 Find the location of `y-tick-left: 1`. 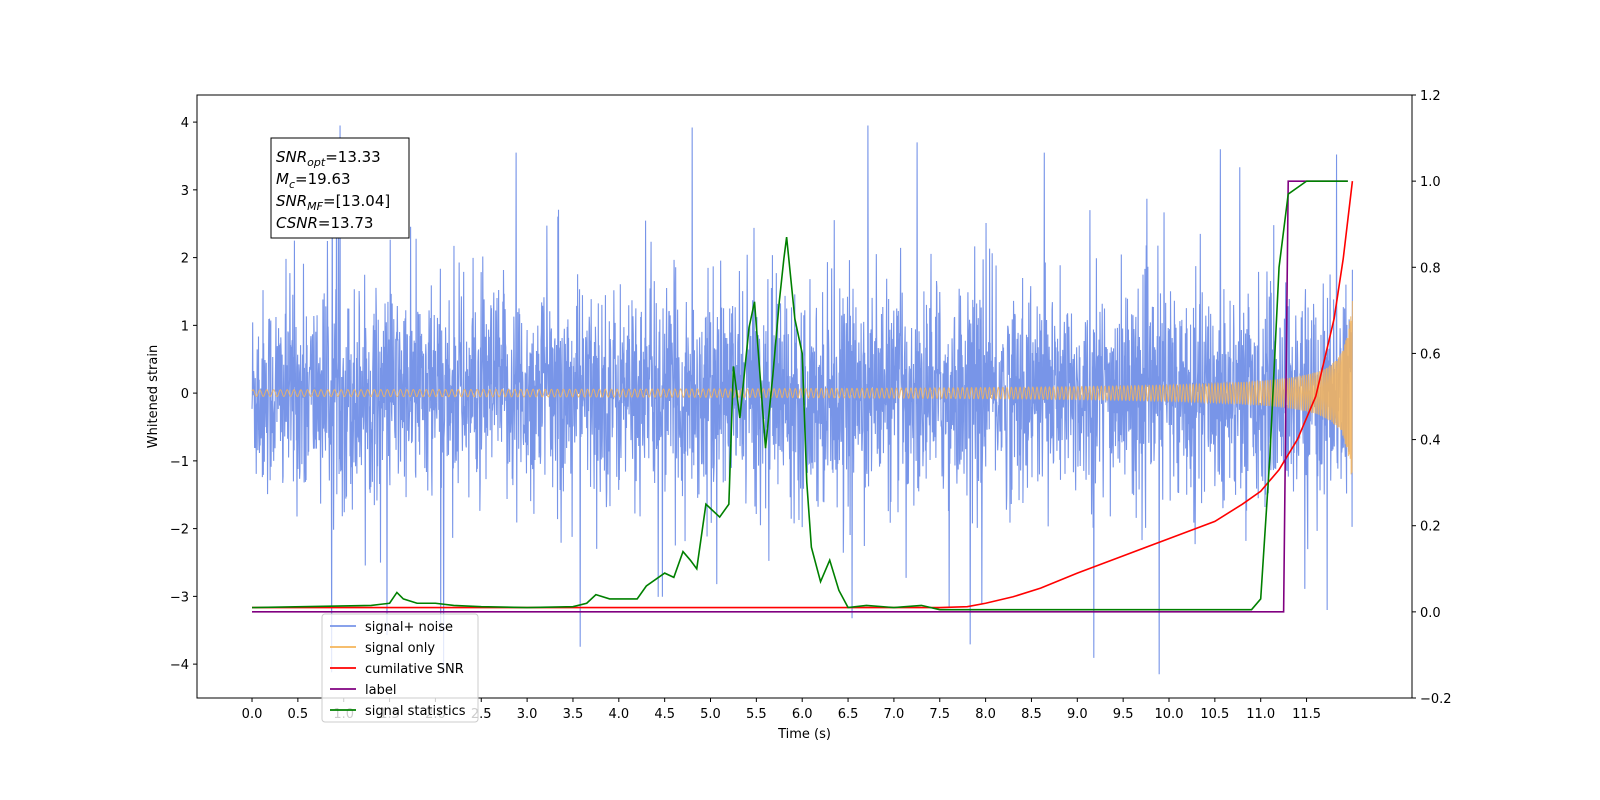

y-tick-left: 1 is located at coordinates (189, 326).